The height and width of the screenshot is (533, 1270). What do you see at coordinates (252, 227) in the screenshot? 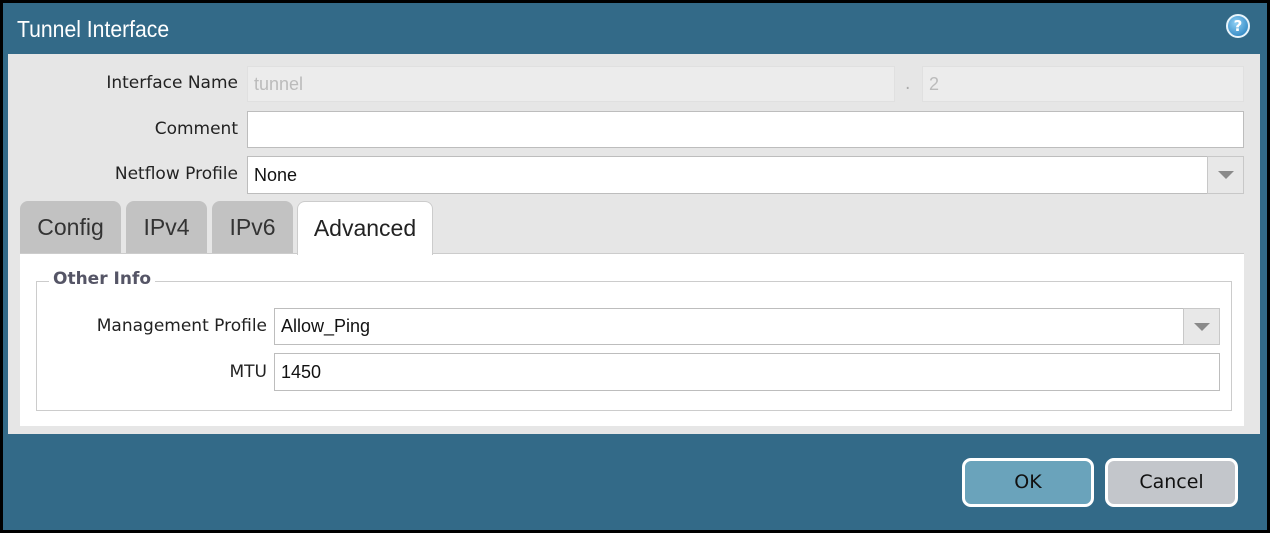
I see `tab-ipv6: IPv6` at bounding box center [252, 227].